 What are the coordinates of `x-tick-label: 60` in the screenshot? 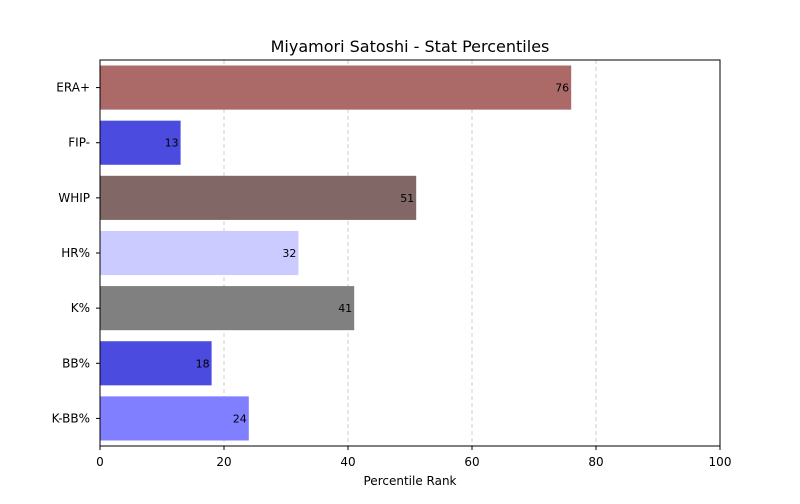 It's located at (471, 462).